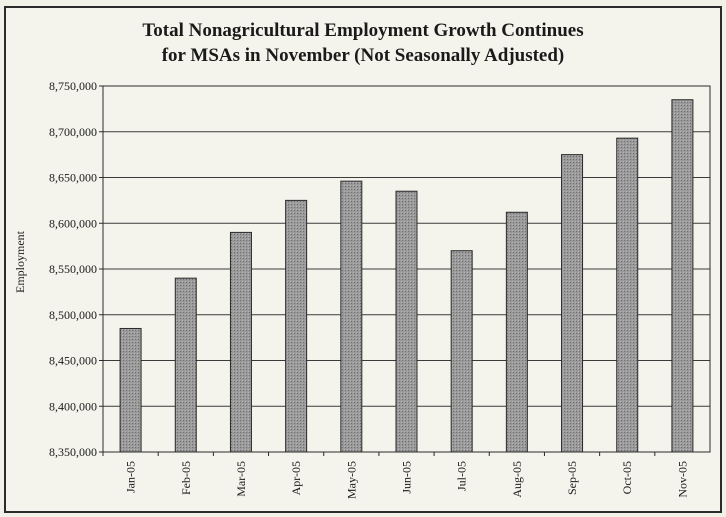 Image resolution: width=726 pixels, height=517 pixels. Describe the element at coordinates (73, 178) in the screenshot. I see `y-tick-label: 8,650,000` at that location.